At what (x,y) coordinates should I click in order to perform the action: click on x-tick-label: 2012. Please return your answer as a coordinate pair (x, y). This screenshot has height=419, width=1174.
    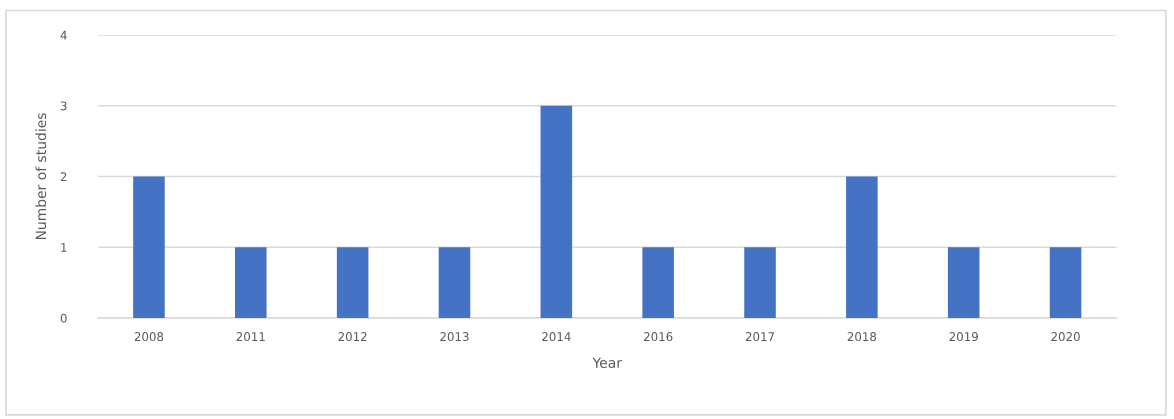
    Looking at the image, I should click on (352, 337).